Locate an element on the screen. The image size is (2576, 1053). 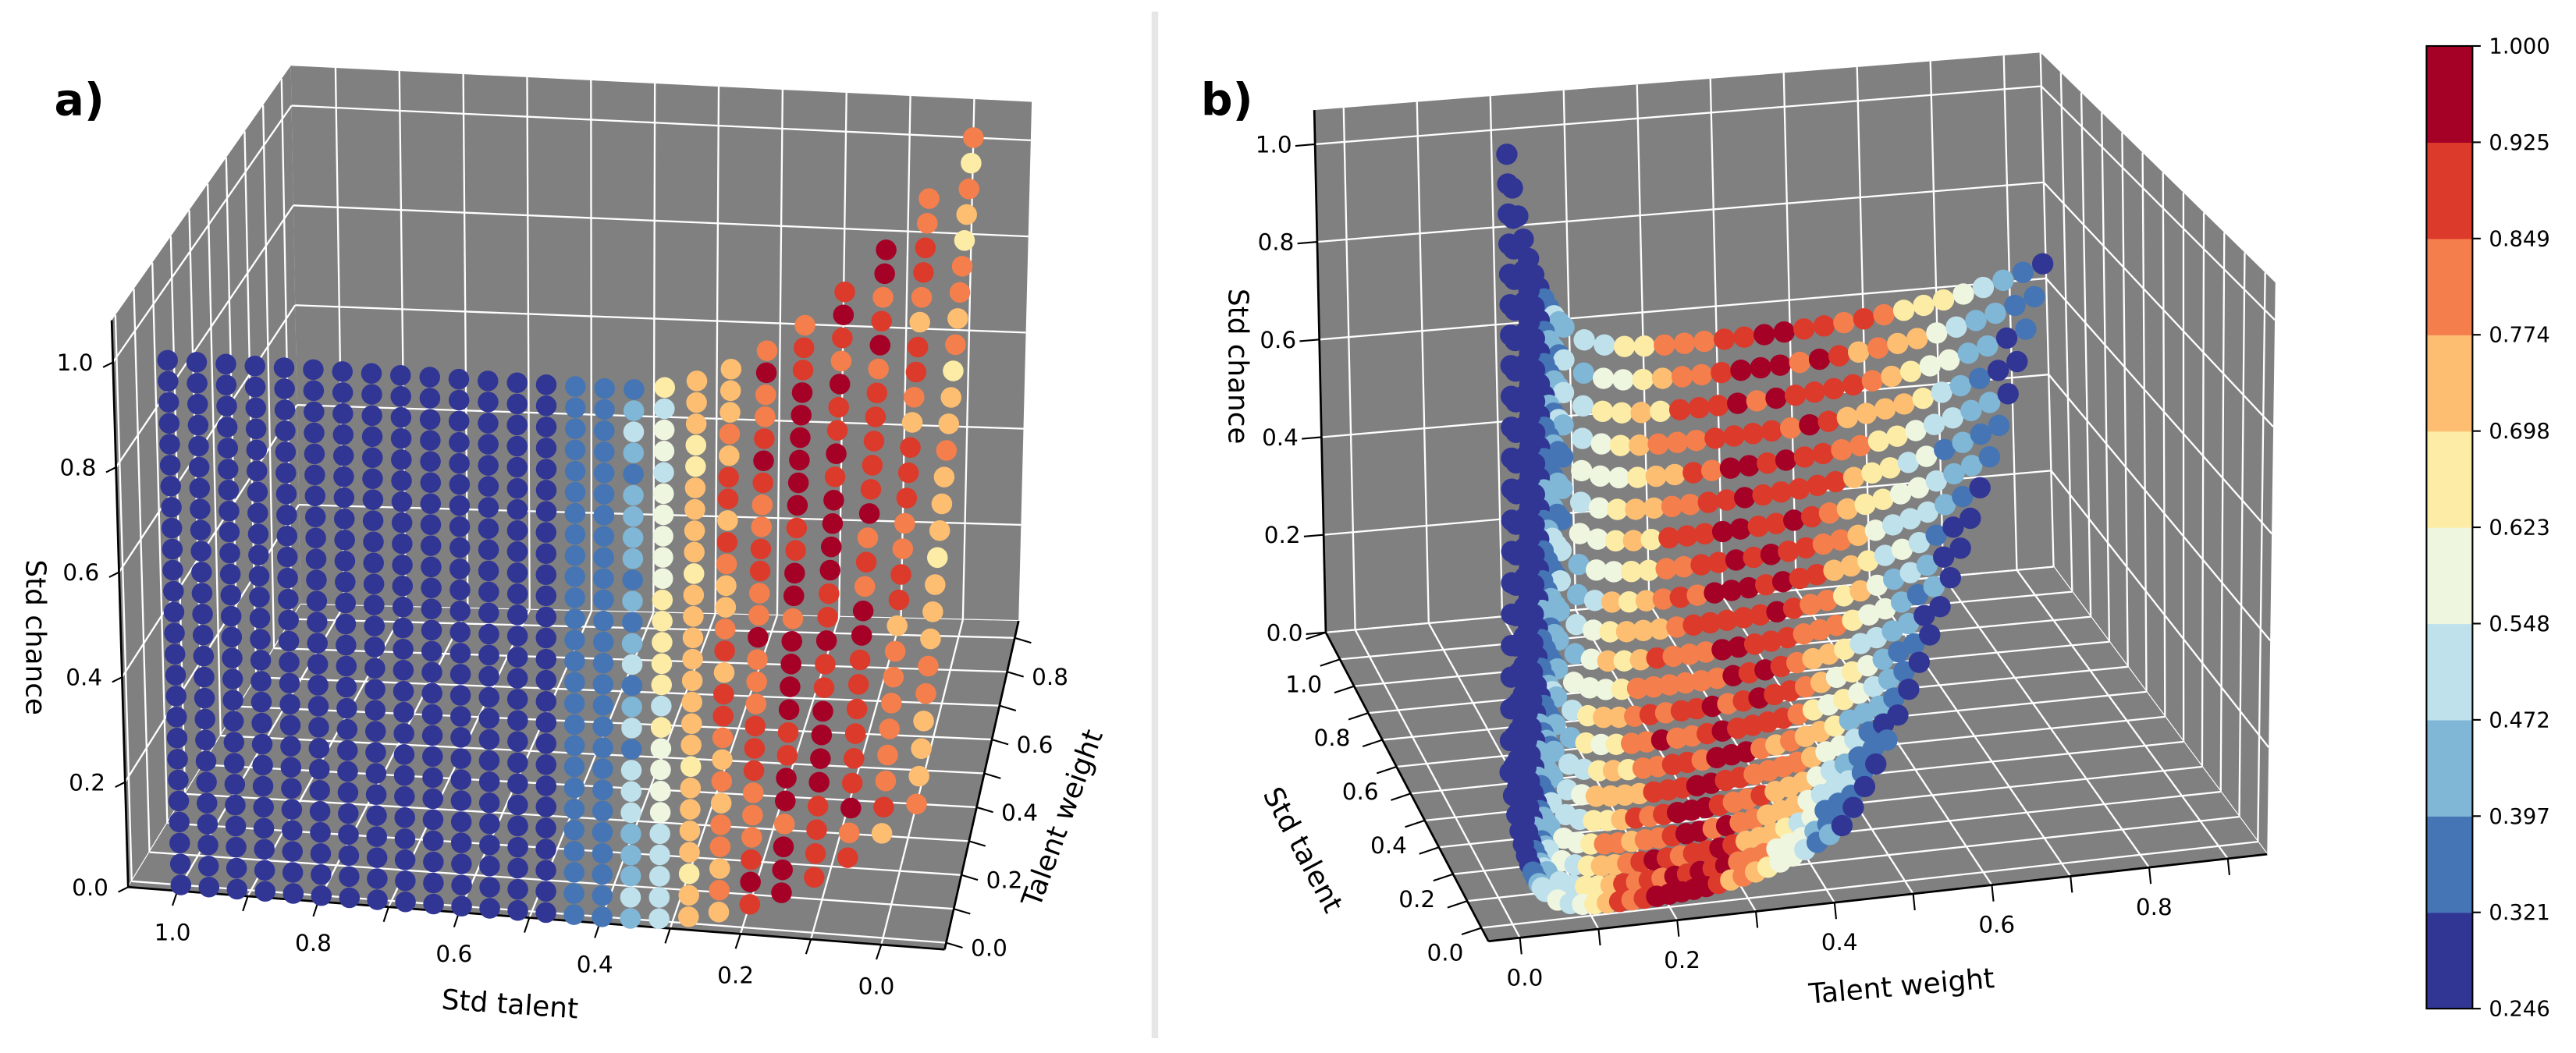
axis-line is located at coordinates (1878, 898).